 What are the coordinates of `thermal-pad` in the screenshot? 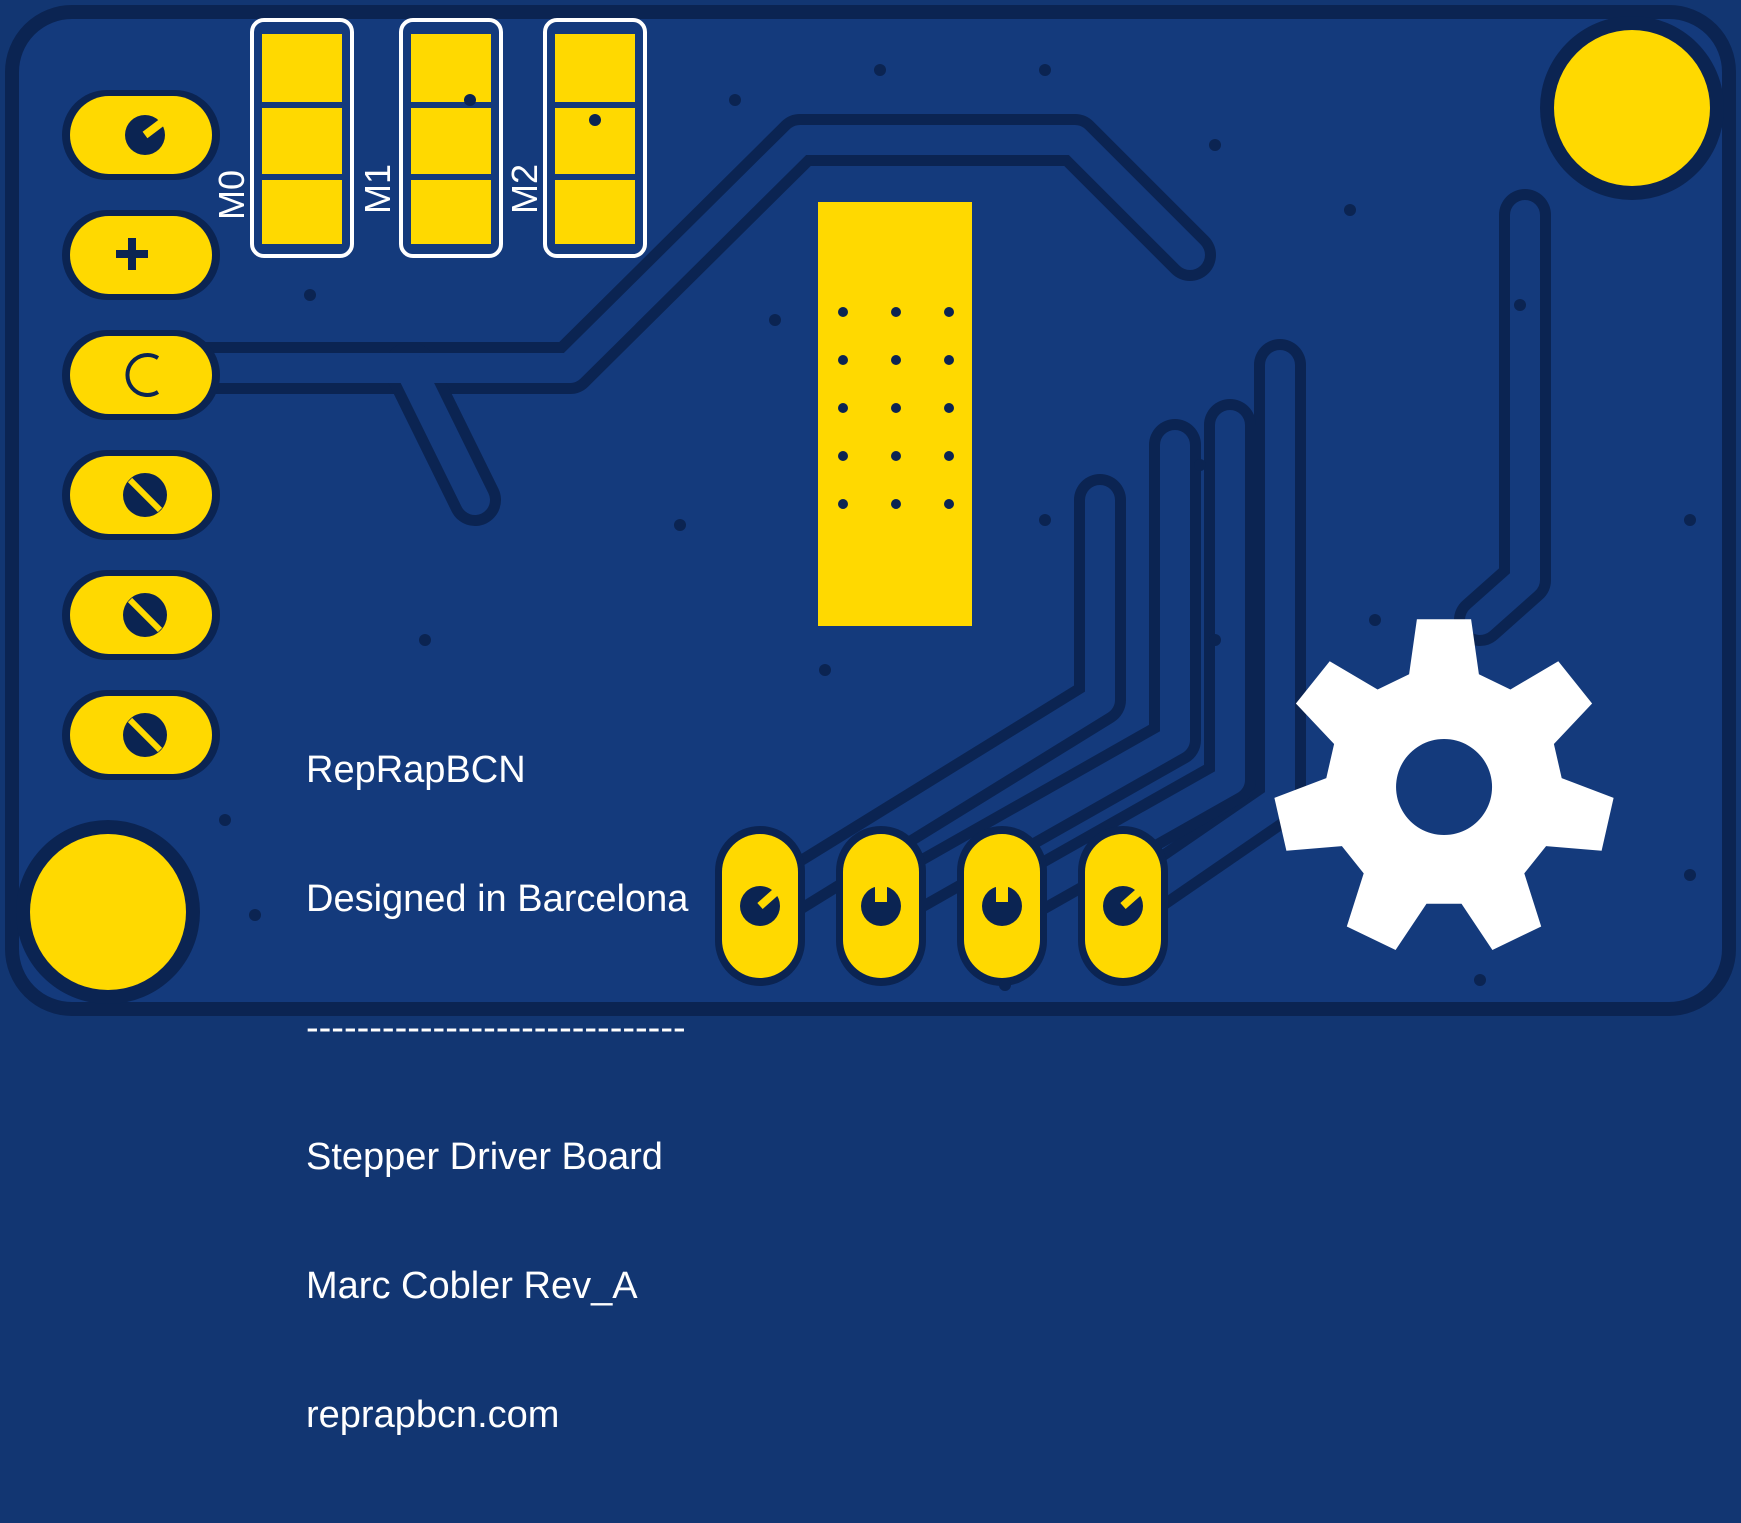 It's located at (895, 414).